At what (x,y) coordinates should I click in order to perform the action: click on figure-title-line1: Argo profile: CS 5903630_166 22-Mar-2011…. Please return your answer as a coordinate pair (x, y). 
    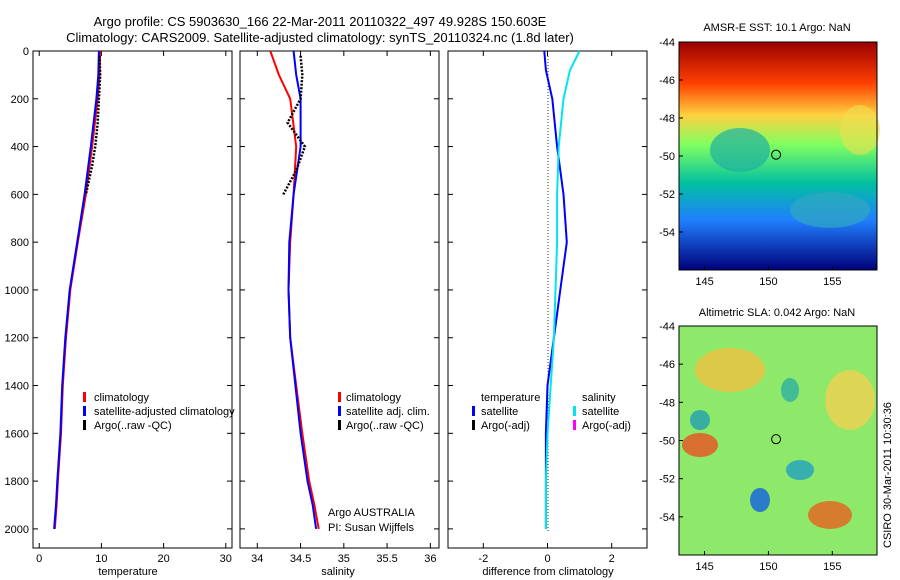
    Looking at the image, I should click on (320, 21).